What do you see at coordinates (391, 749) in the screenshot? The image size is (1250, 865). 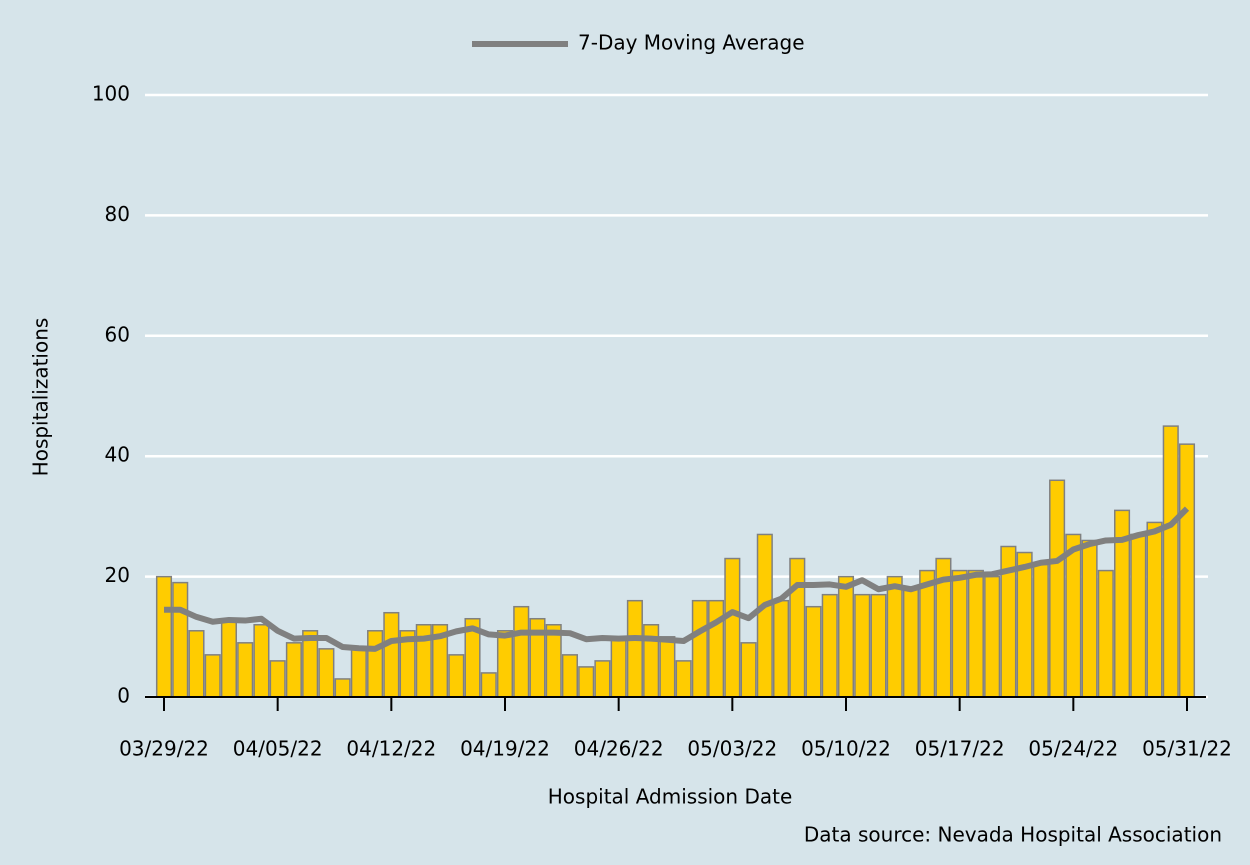 I see `x-tick-label: 04/12/22` at bounding box center [391, 749].